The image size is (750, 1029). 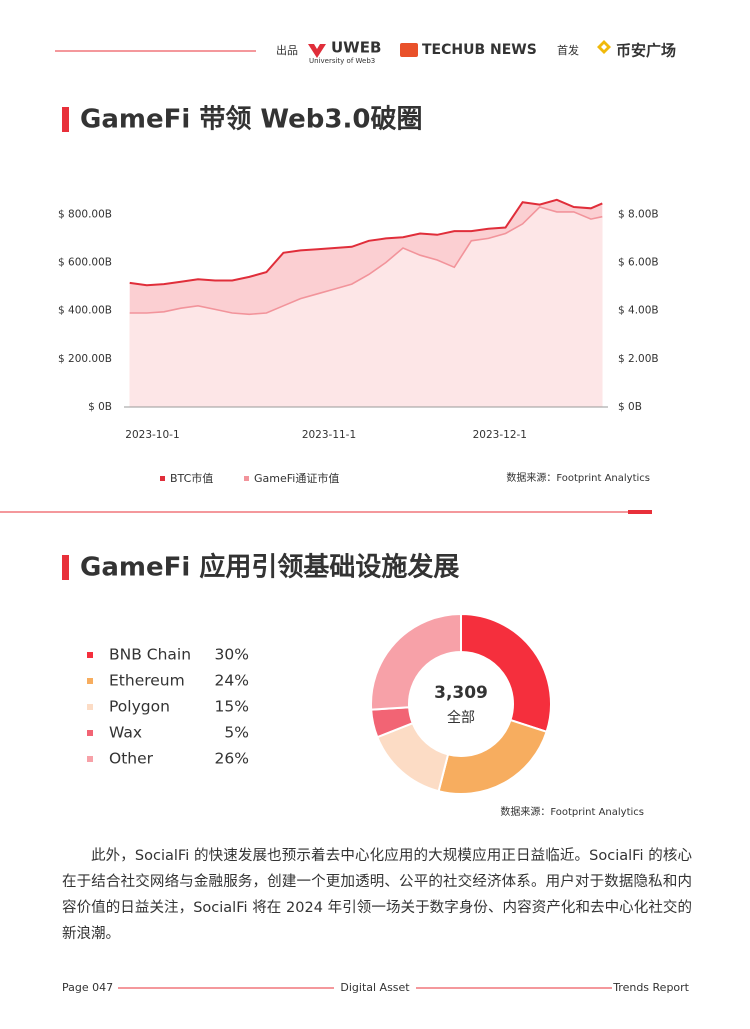 I want to click on footer-page: Page 047, so click(x=87, y=987).